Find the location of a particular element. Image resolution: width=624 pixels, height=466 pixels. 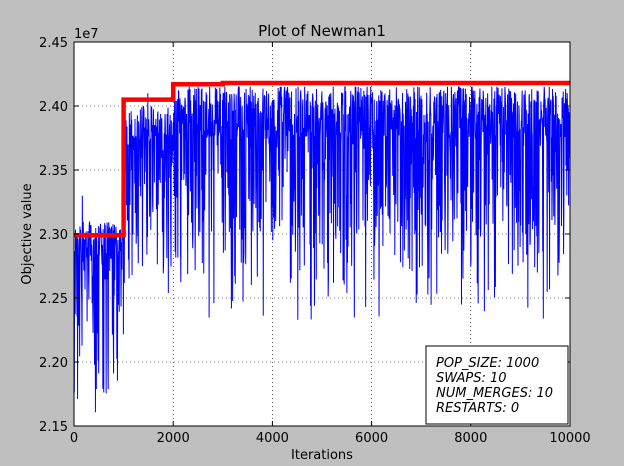

annotation-line: RESTARTS: 0 is located at coordinates (477, 408).